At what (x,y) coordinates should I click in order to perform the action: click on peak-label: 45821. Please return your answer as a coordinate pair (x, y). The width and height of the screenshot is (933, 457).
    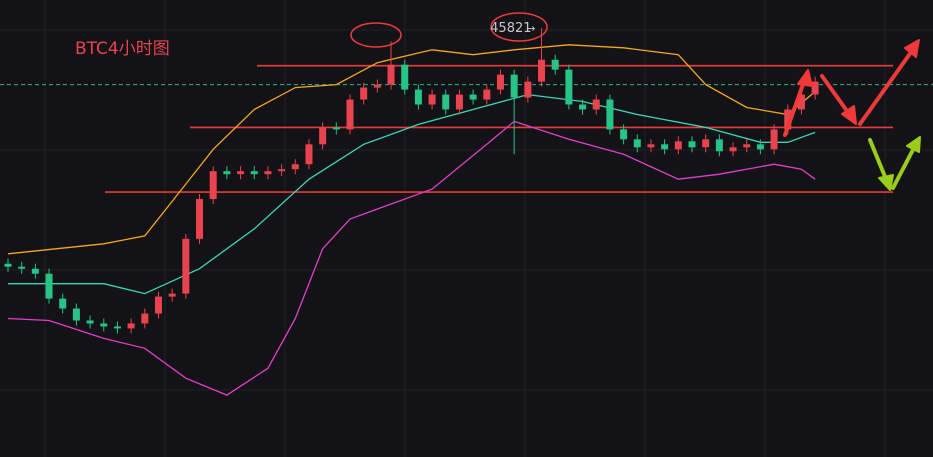
    Looking at the image, I should click on (510, 28).